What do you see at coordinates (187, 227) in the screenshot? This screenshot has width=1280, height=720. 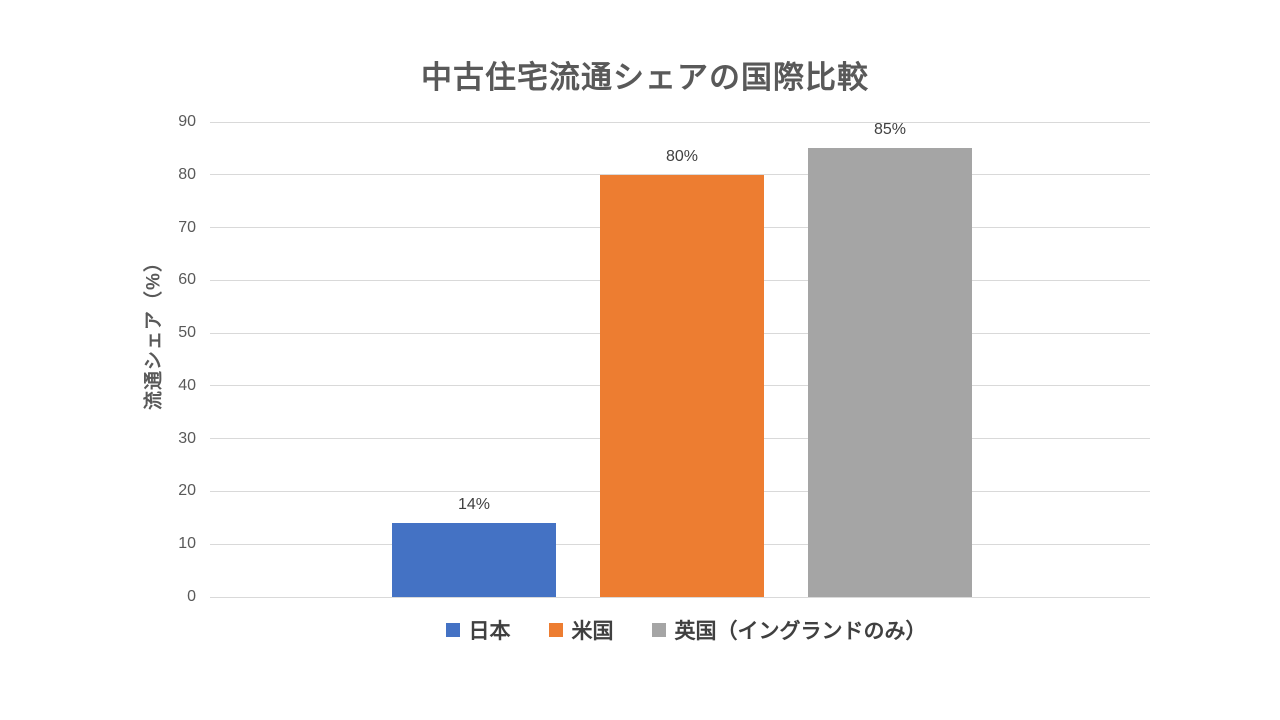 I see `y-tick-label-70: 70` at bounding box center [187, 227].